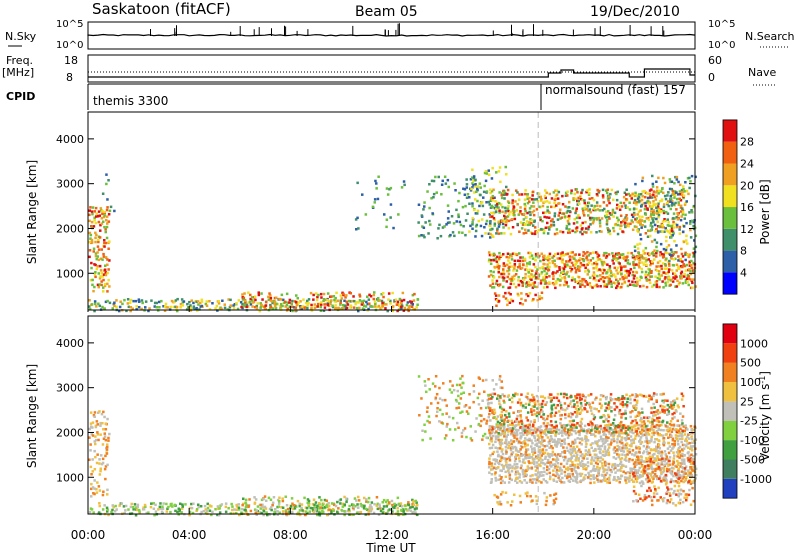 The height and width of the screenshot is (554, 800). What do you see at coordinates (391, 30) in the screenshot?
I see `noise-trace` at bounding box center [391, 30].